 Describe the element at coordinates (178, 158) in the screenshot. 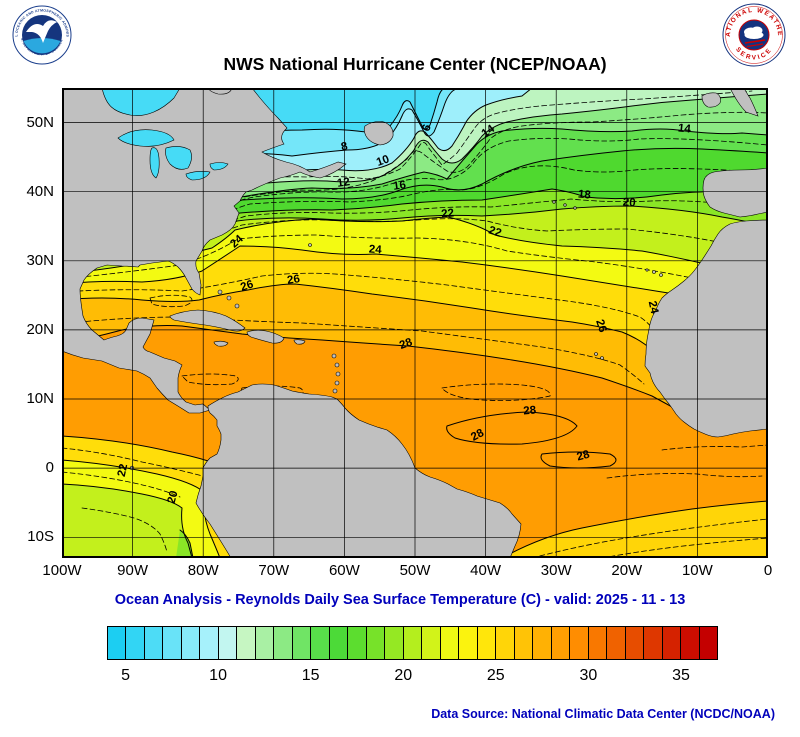

I see `lake-huron` at that location.